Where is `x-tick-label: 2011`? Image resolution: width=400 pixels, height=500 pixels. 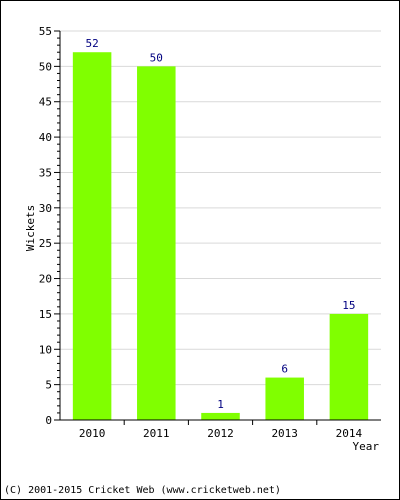 x-tick-label: 2011 is located at coordinates (156, 433).